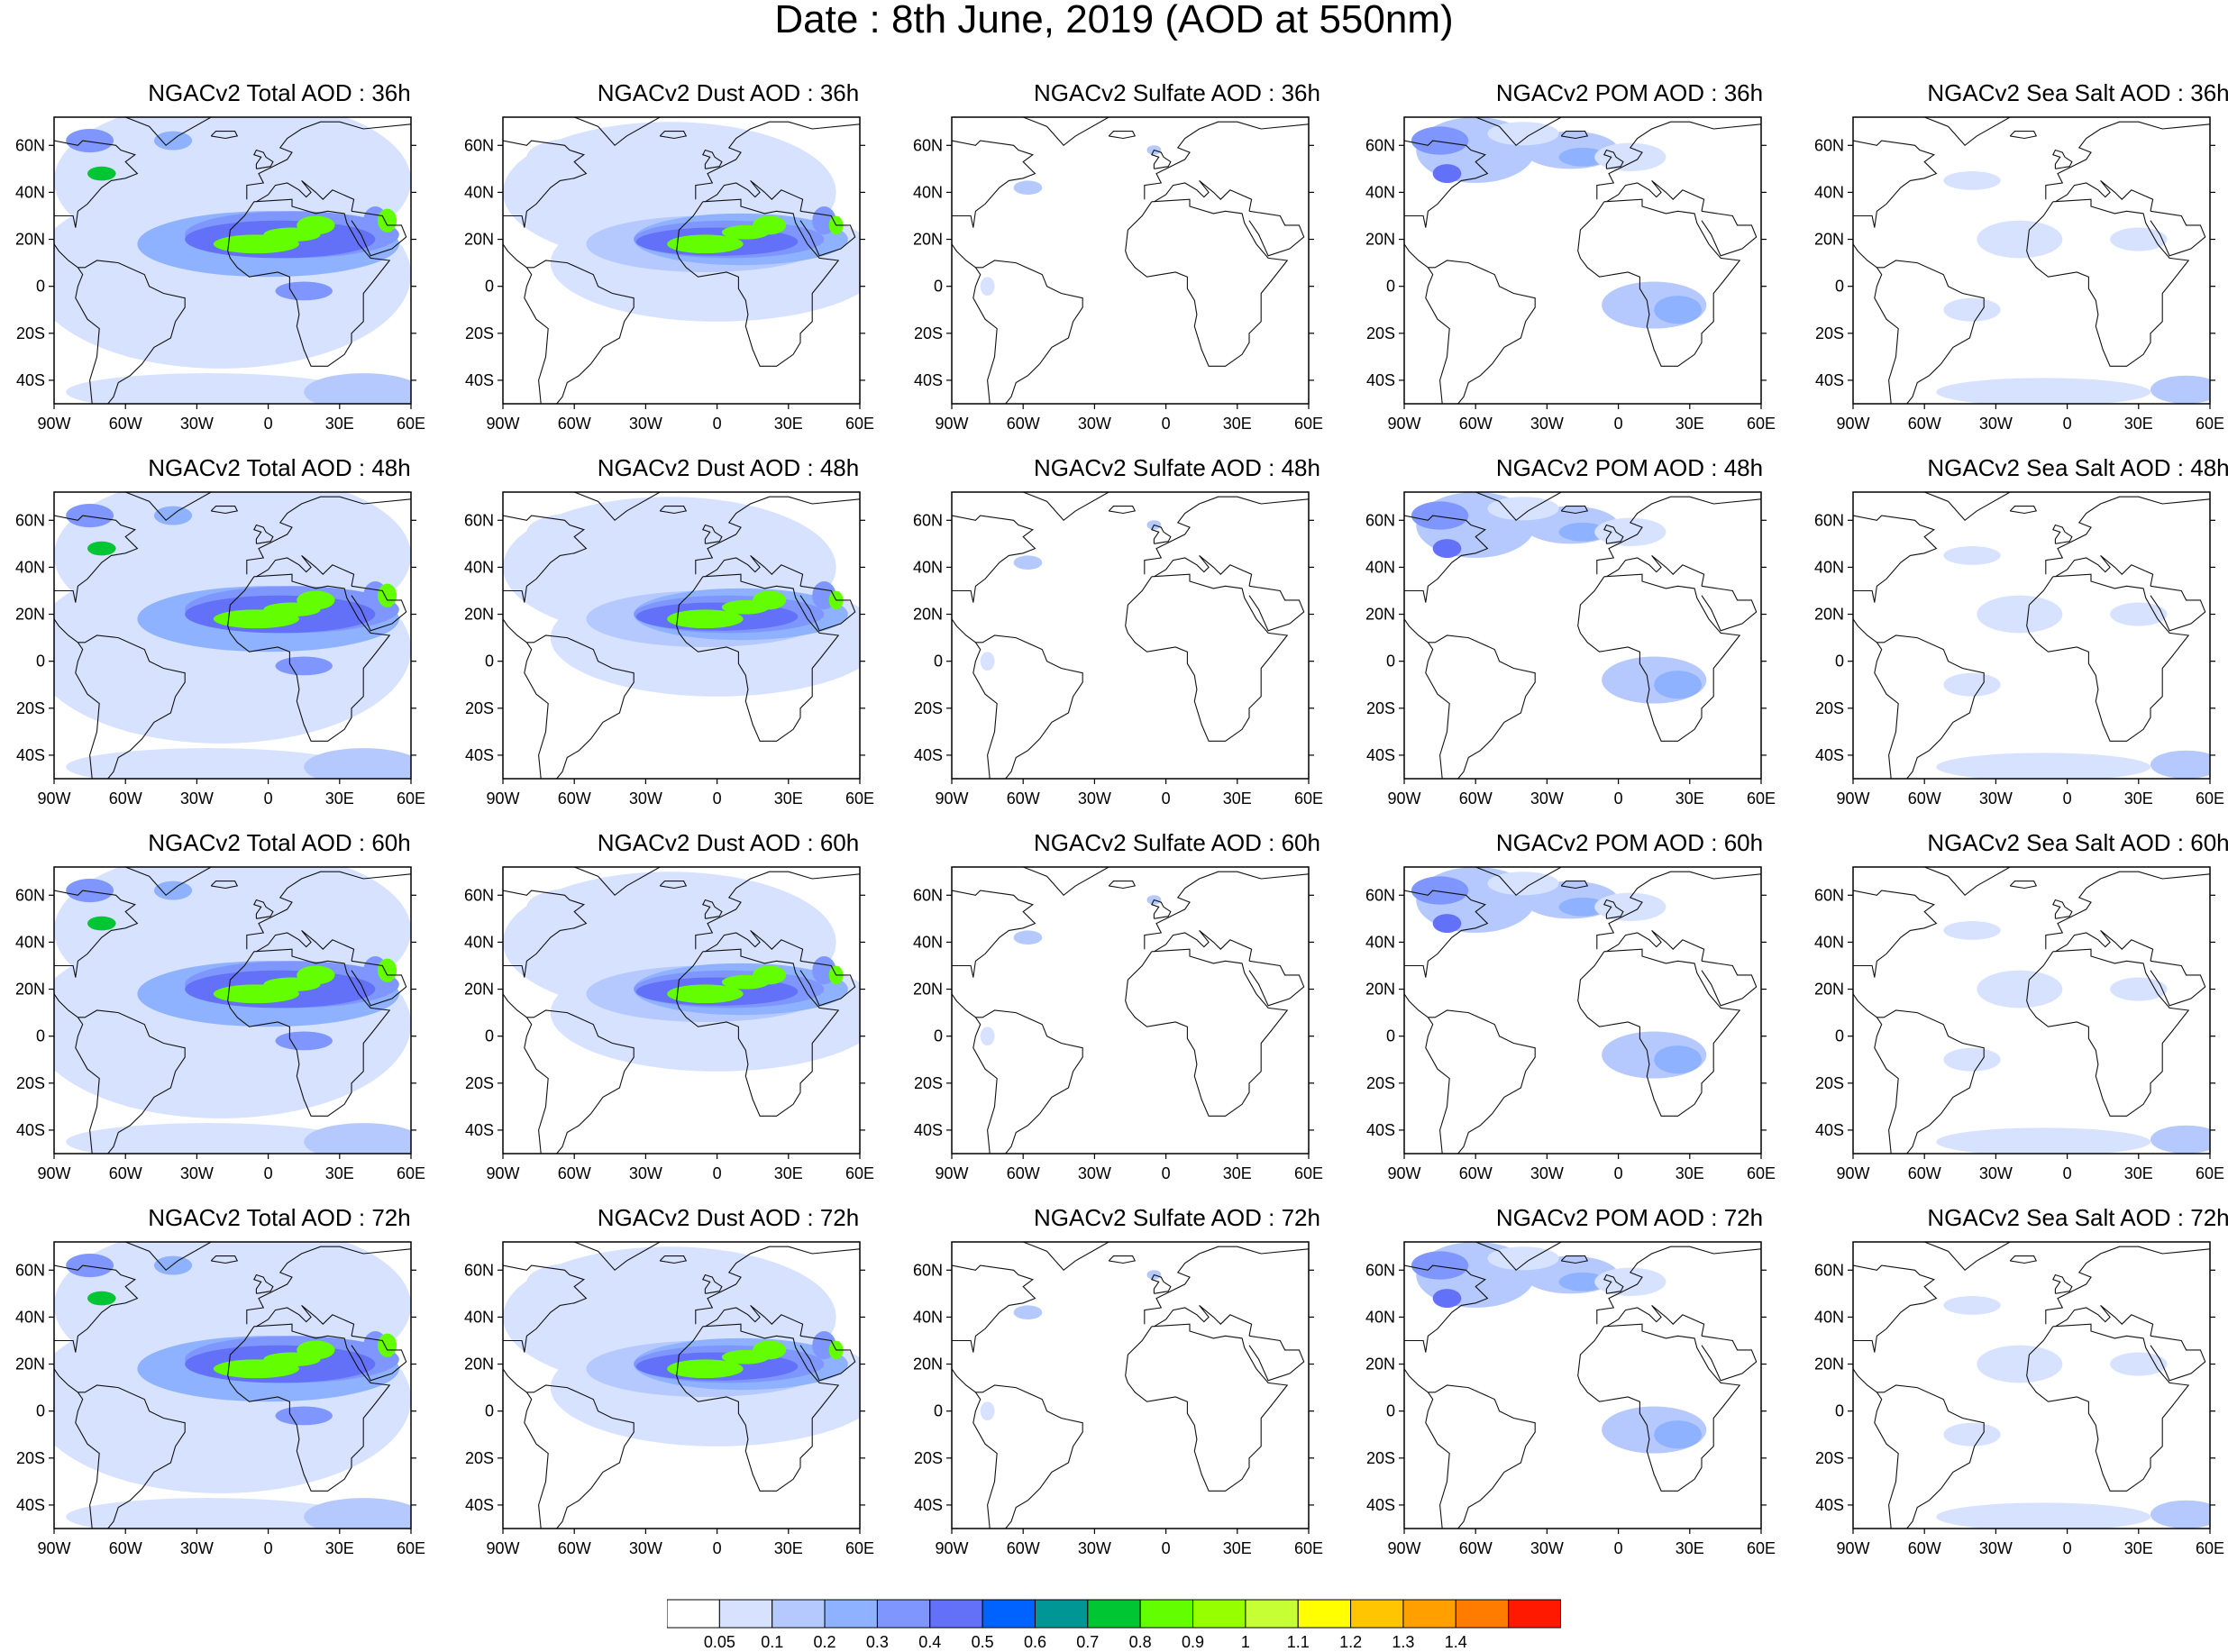  I want to click on panel-title: NGACv2 POM AOD : 72h, so click(1629, 1217).